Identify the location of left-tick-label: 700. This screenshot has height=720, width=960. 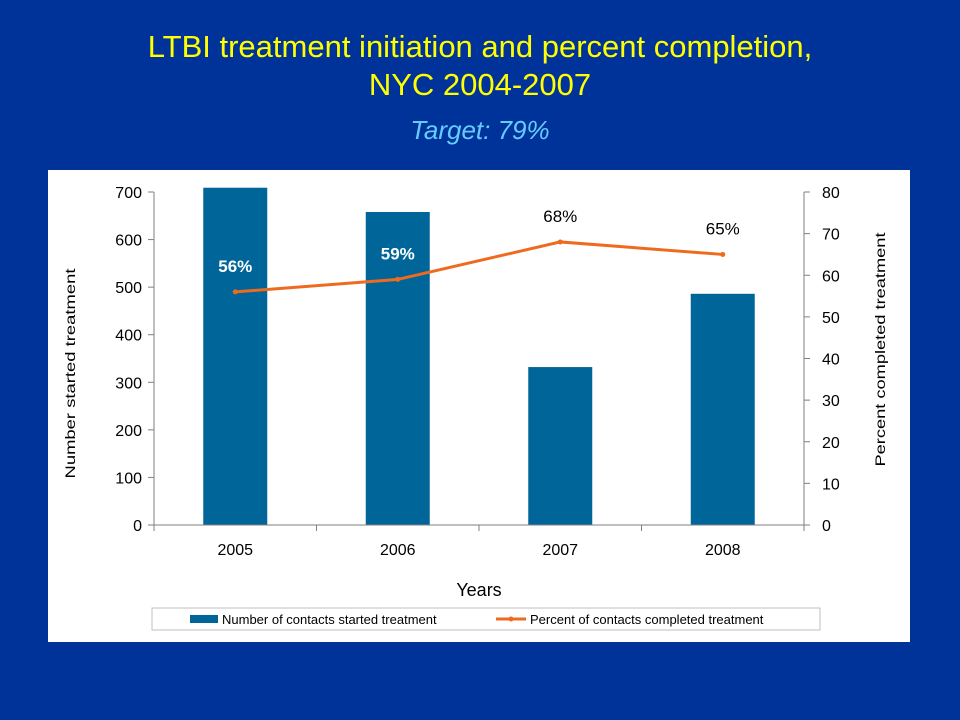
(128, 193).